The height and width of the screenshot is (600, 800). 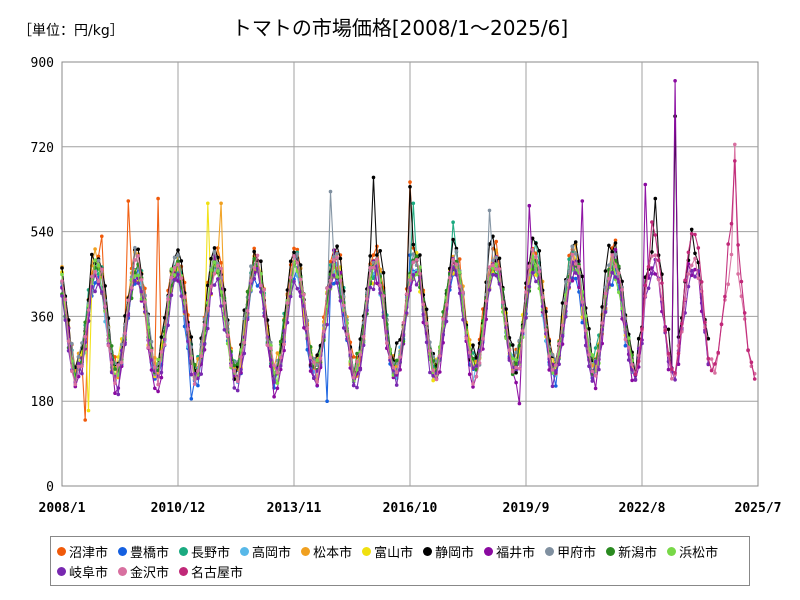 I want to click on legend-item: 静岡市, so click(x=448, y=551).